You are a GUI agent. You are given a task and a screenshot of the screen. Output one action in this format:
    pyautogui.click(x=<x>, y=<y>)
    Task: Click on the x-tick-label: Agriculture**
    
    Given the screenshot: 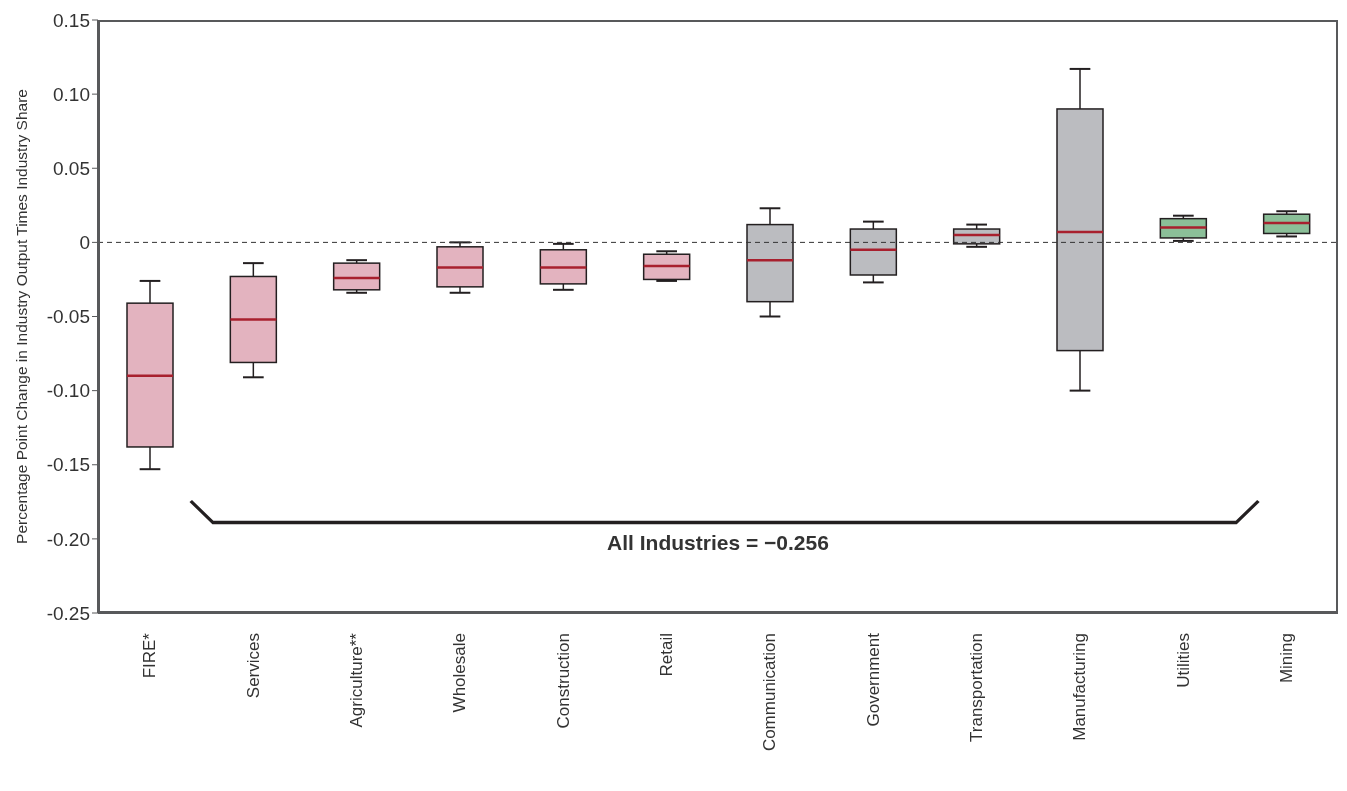 What is the action you would take?
    pyautogui.click(x=356, y=680)
    